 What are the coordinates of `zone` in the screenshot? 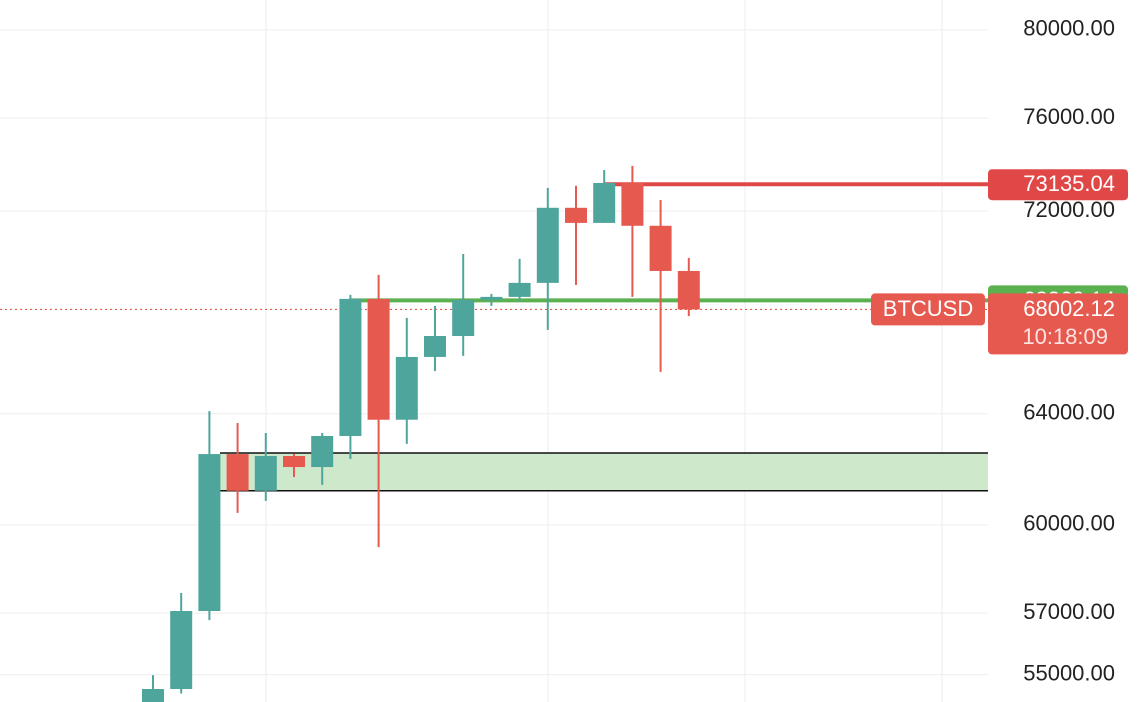 It's located at (604, 471).